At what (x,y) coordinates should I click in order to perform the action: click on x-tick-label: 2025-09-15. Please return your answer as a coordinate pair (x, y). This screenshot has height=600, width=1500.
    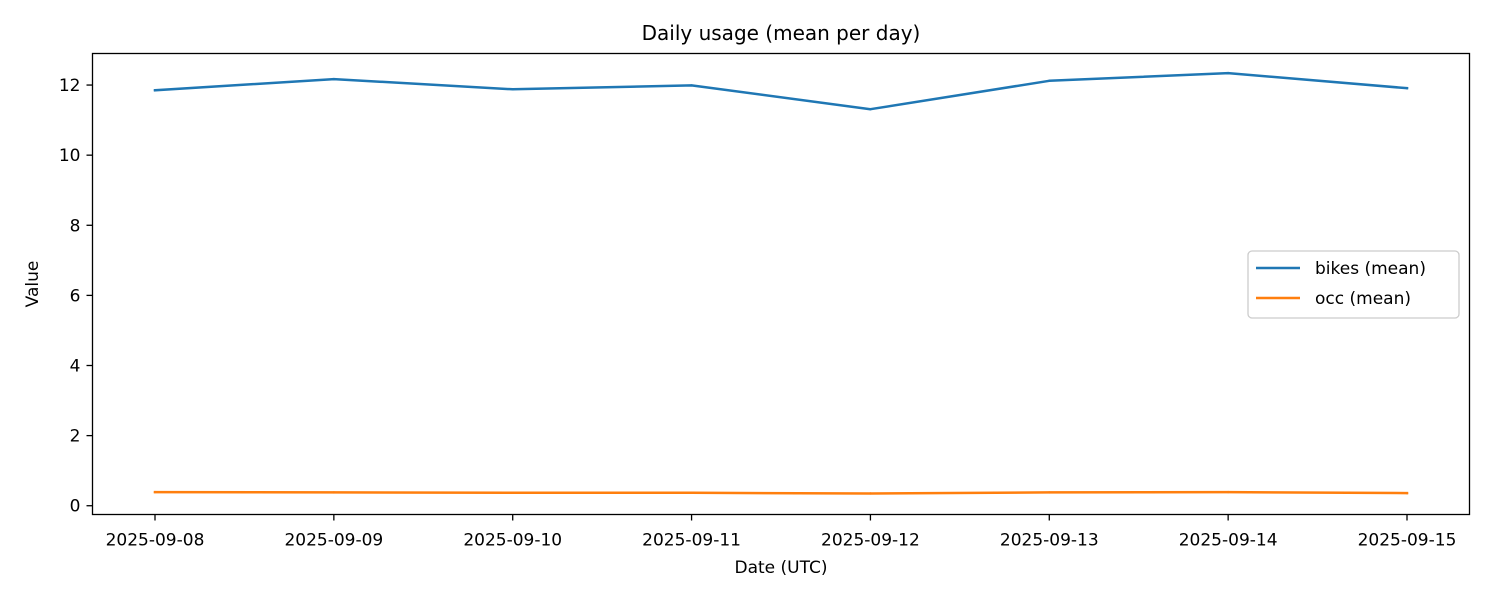
    Looking at the image, I should click on (1407, 541).